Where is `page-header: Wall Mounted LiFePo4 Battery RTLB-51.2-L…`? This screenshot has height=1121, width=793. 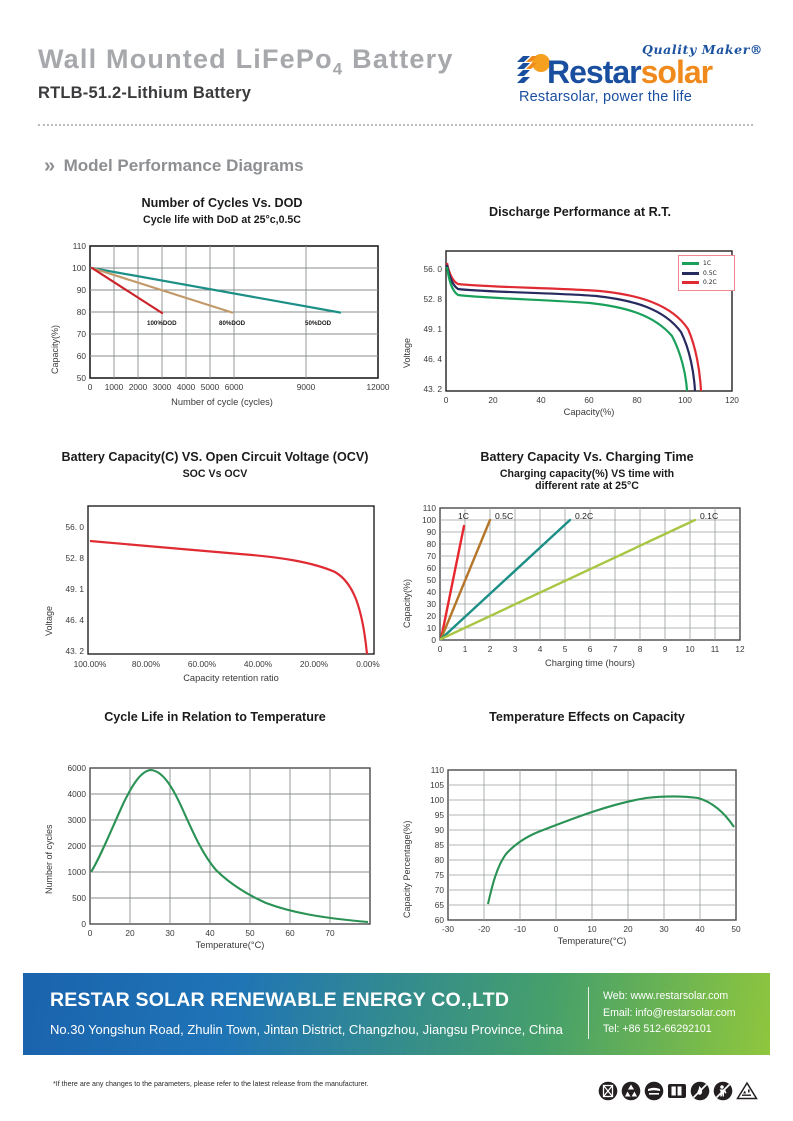 page-header: Wall Mounted LiFePo4 Battery RTLB-51.2-L… is located at coordinates (396, 63).